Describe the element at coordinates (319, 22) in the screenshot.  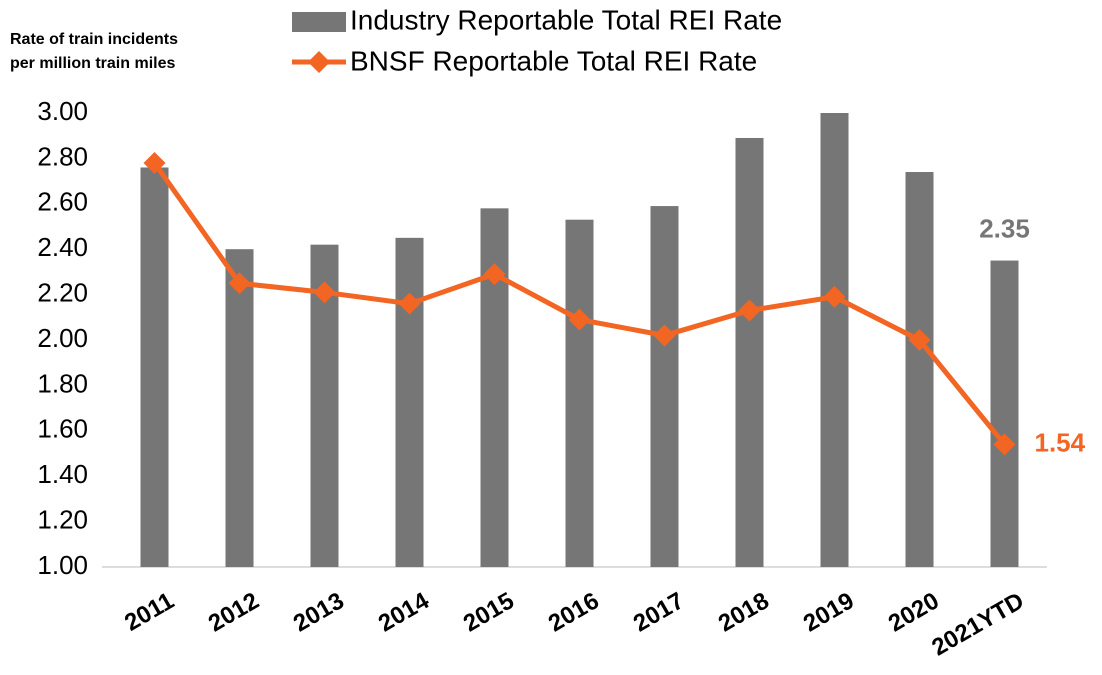
I see `legend-swatch` at that location.